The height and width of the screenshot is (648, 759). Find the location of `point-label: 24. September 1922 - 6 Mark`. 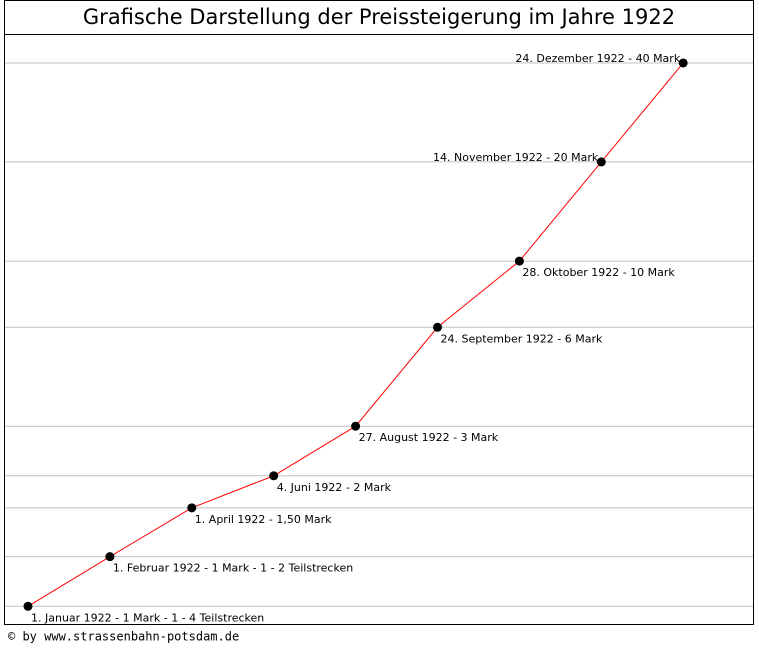

point-label: 24. September 1922 - 6 Mark is located at coordinates (522, 338).